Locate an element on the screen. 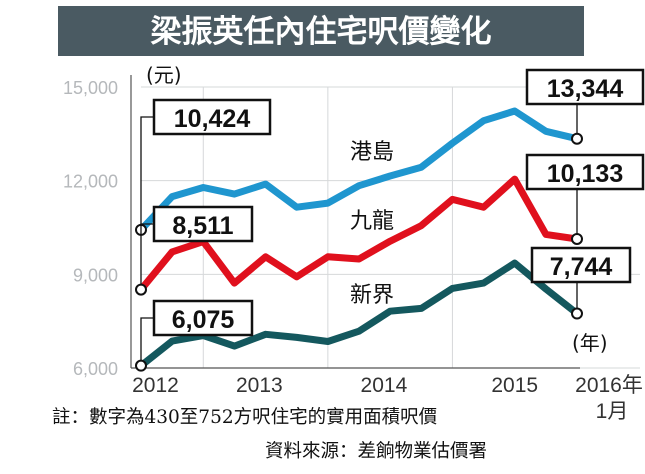 Image resolution: width=645 pixels, height=474 pixels. y-tick-label: 9,000 is located at coordinates (95, 275).